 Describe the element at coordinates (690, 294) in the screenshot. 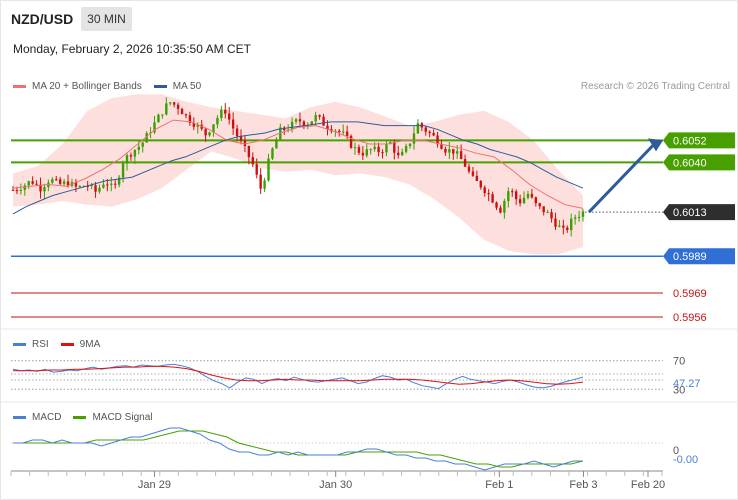

I see `level-label: 0.5969` at that location.